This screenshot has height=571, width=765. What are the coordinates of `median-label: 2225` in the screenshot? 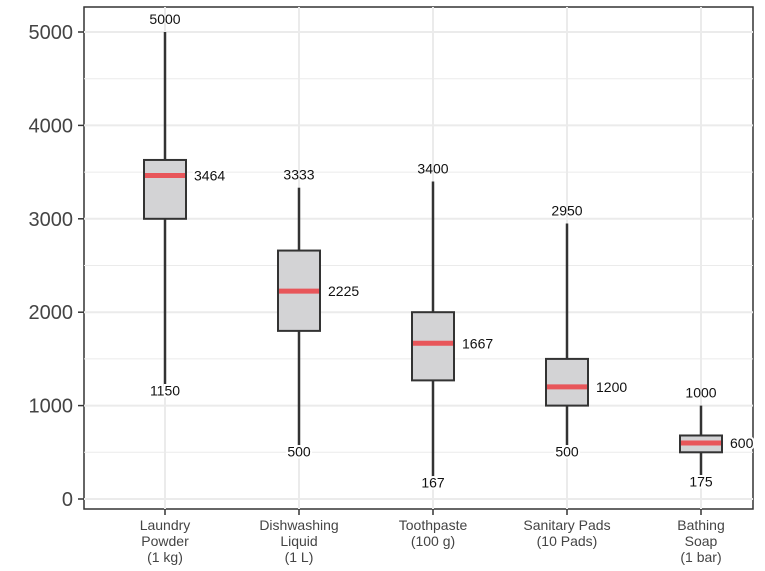 It's located at (343, 291).